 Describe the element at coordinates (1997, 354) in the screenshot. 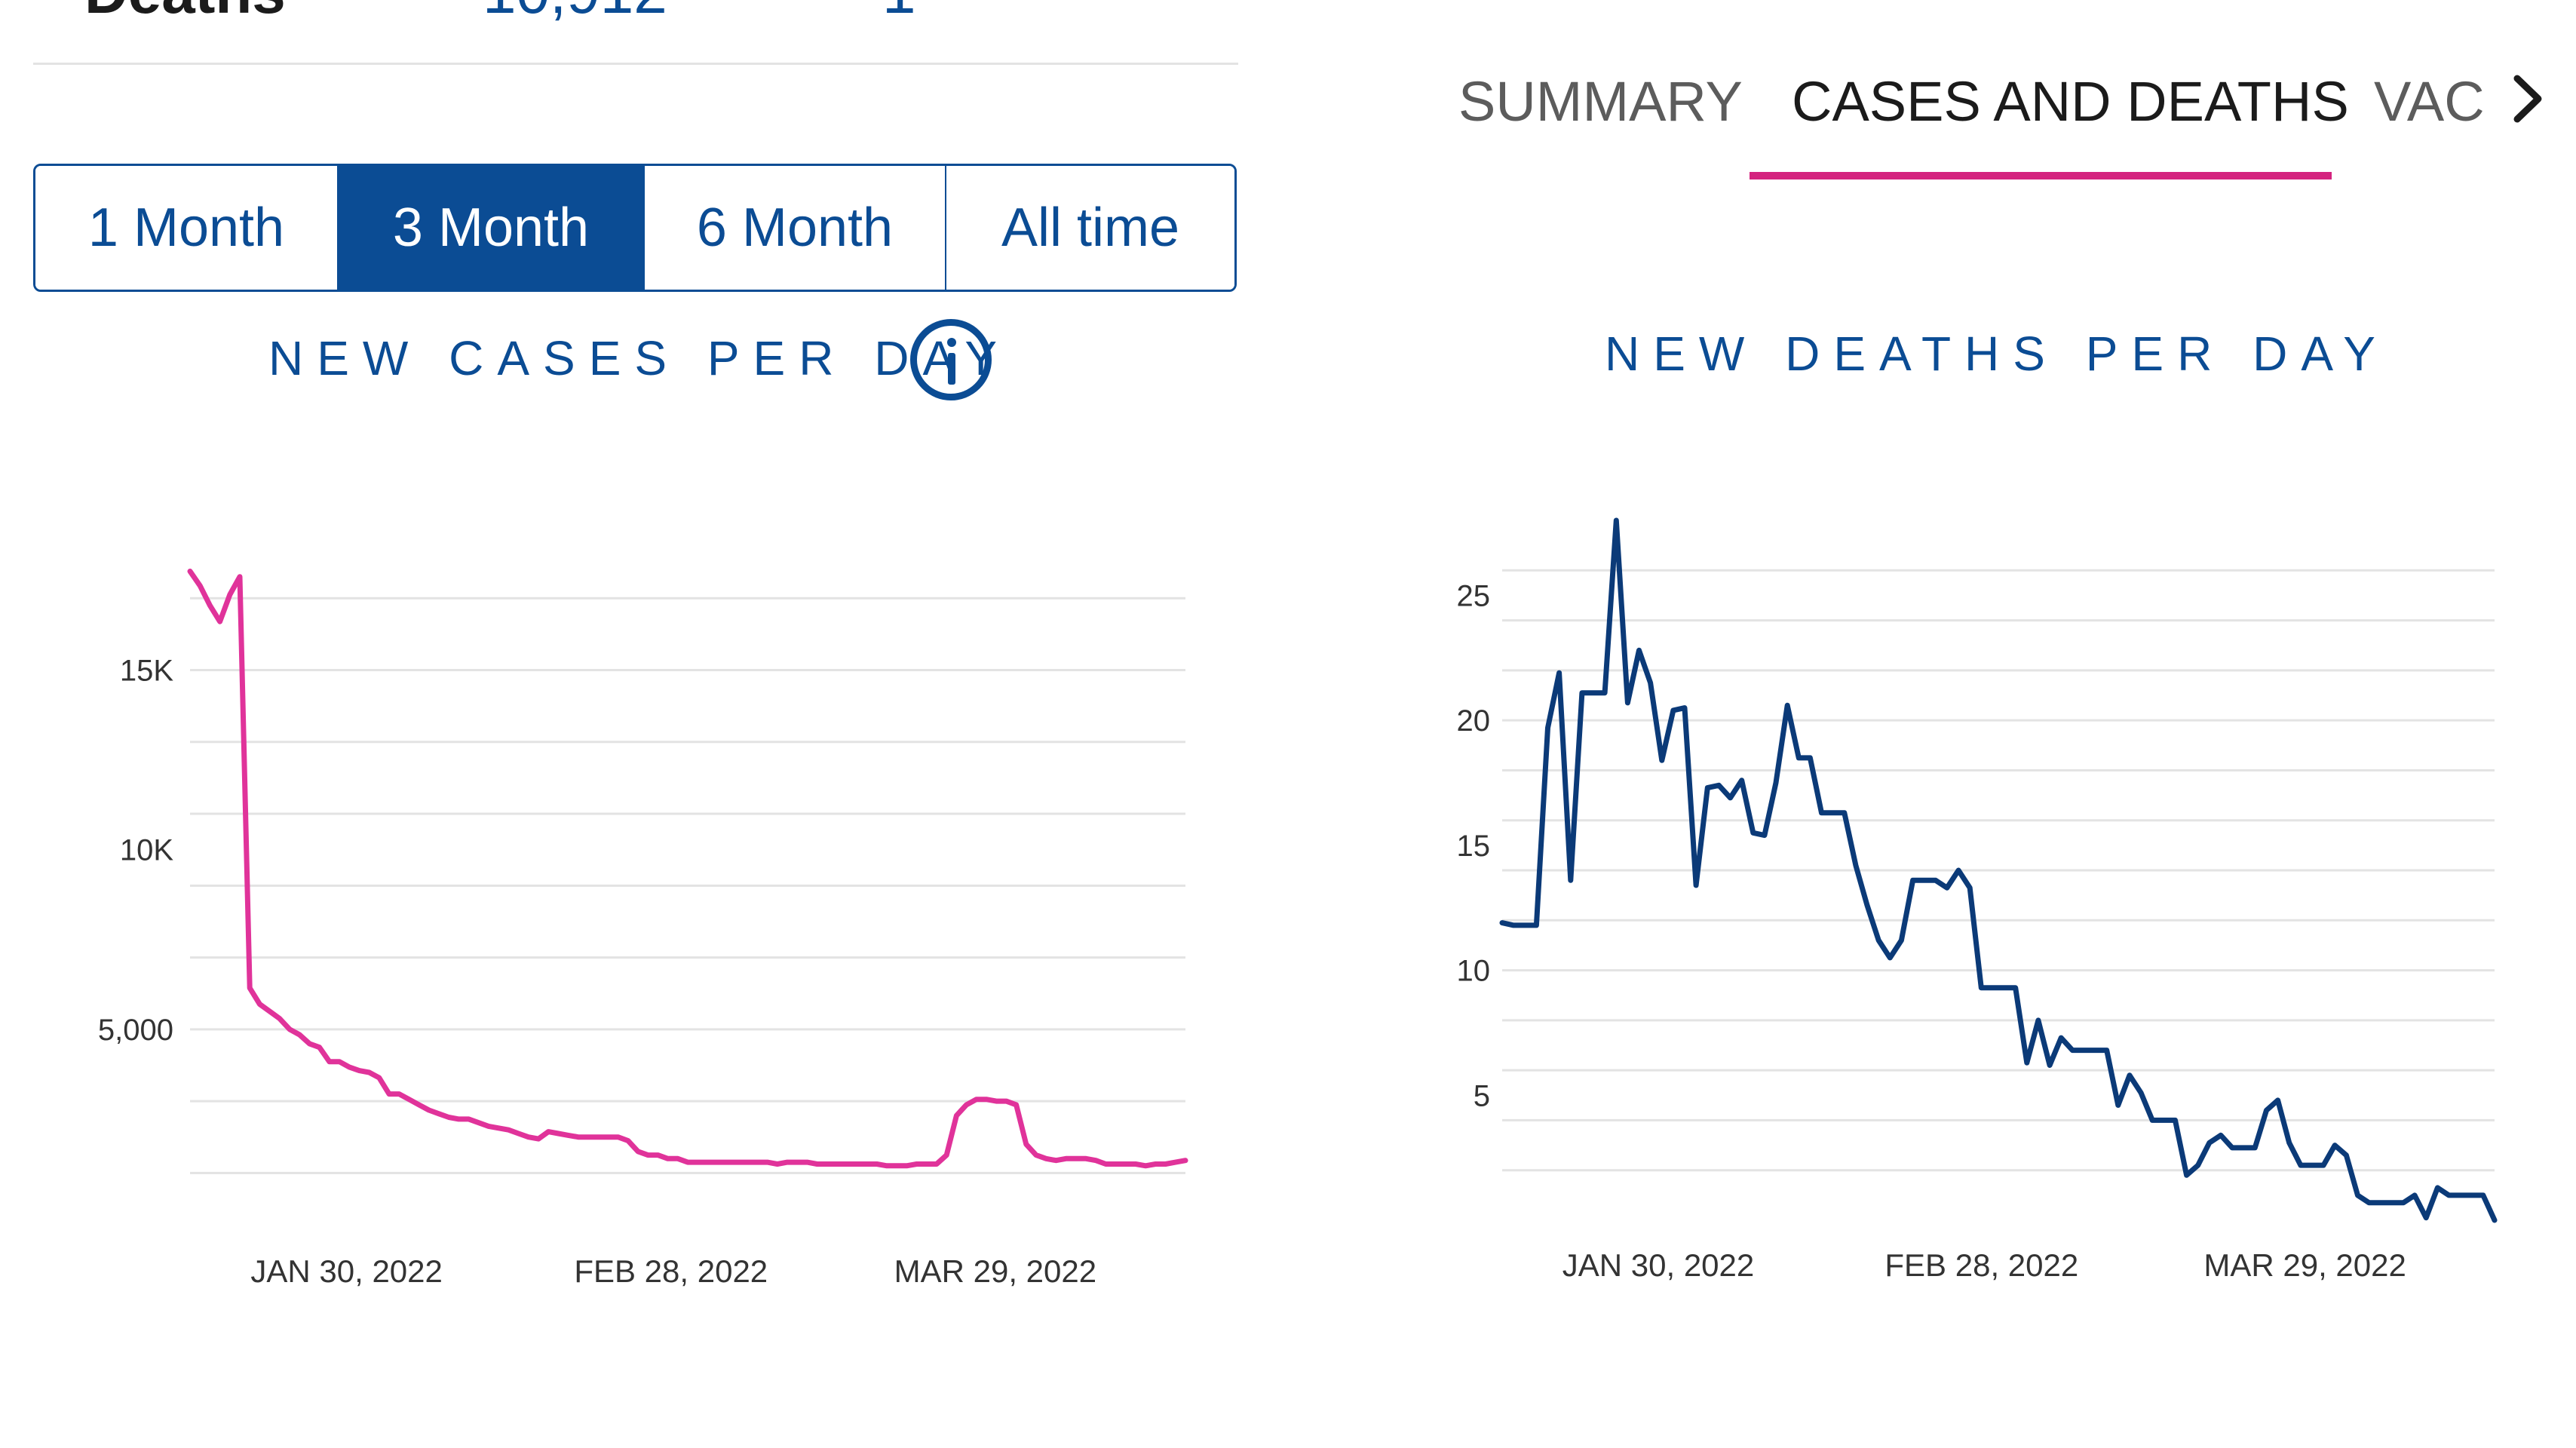

I see `deaths-chart-title: NEW DEATHS PER DAY` at that location.